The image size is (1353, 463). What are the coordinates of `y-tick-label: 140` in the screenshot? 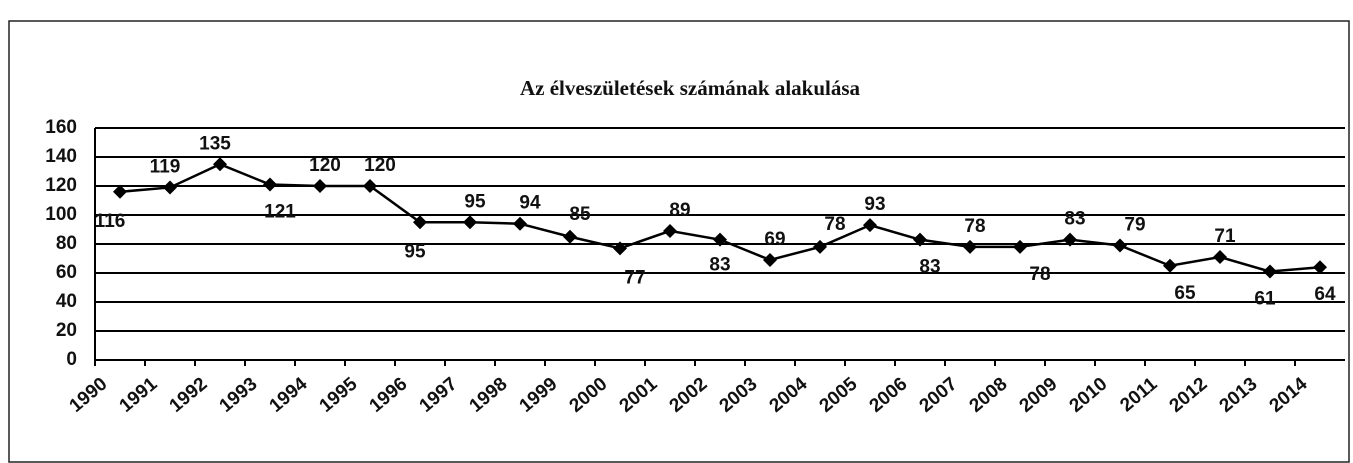 It's located at (61, 156).